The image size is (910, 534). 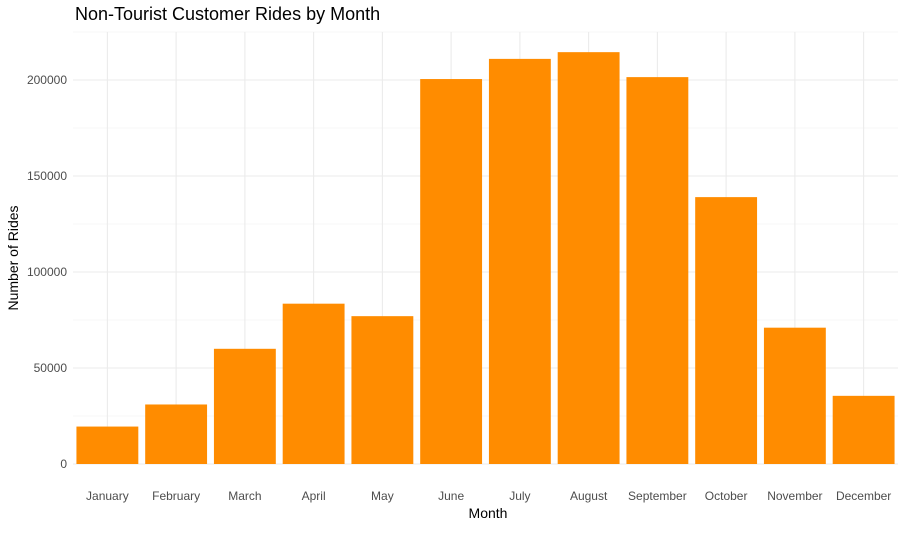 What do you see at coordinates (176, 496) in the screenshot?
I see `x-tick-label: February` at bounding box center [176, 496].